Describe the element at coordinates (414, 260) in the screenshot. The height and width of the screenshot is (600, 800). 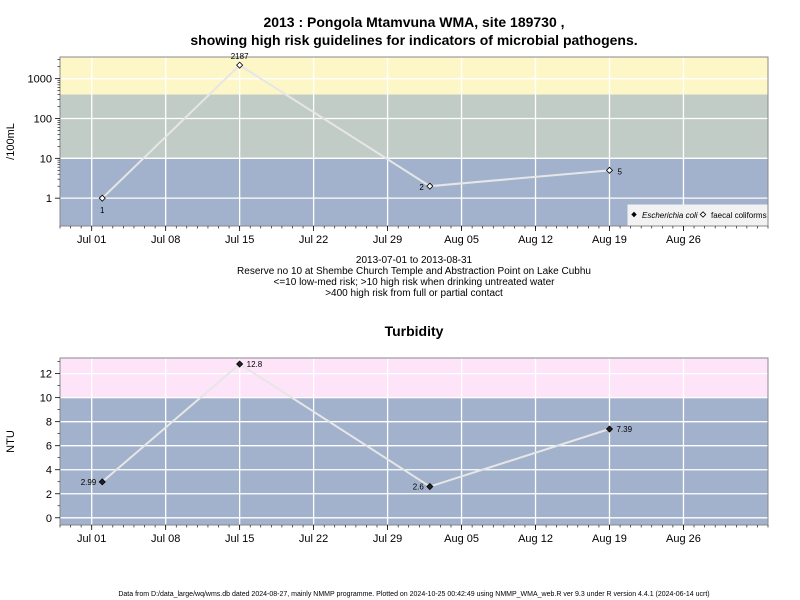
I see `caption-date-range: 2013-07-01 to 2013-08-31` at that location.